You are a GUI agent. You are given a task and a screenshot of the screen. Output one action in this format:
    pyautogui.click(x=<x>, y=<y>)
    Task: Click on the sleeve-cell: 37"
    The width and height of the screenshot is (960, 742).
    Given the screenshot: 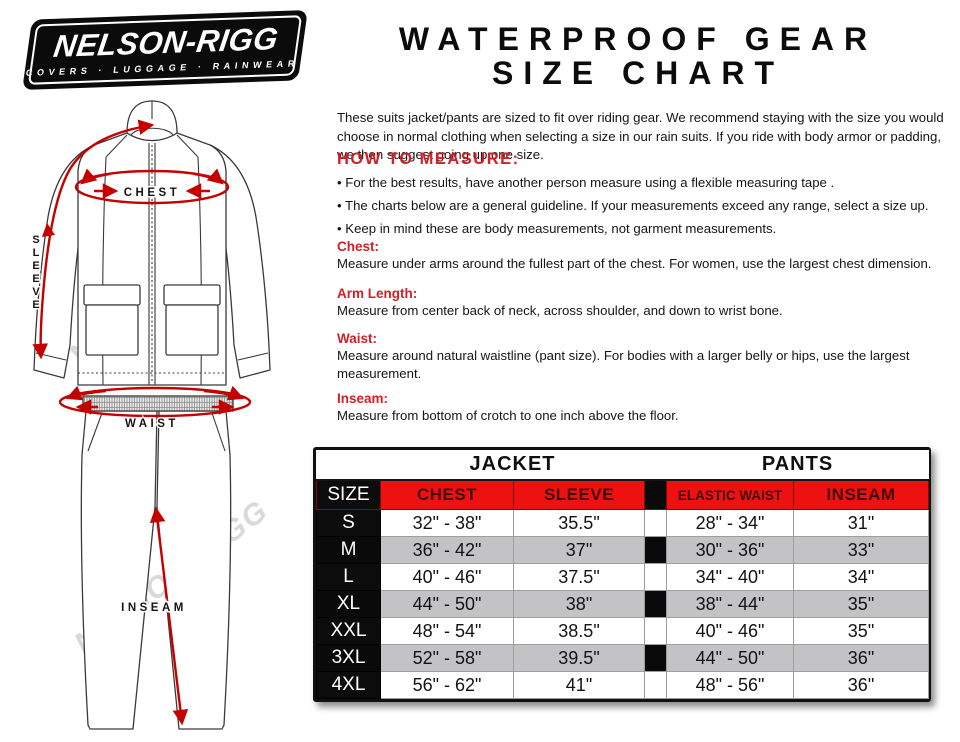 What is the action you would take?
    pyautogui.click(x=579, y=550)
    